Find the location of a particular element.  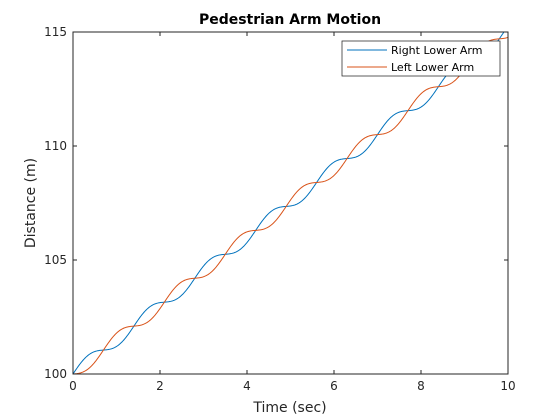

legend: Right Lower Arm Left Lower Arm is located at coordinates (421, 58).